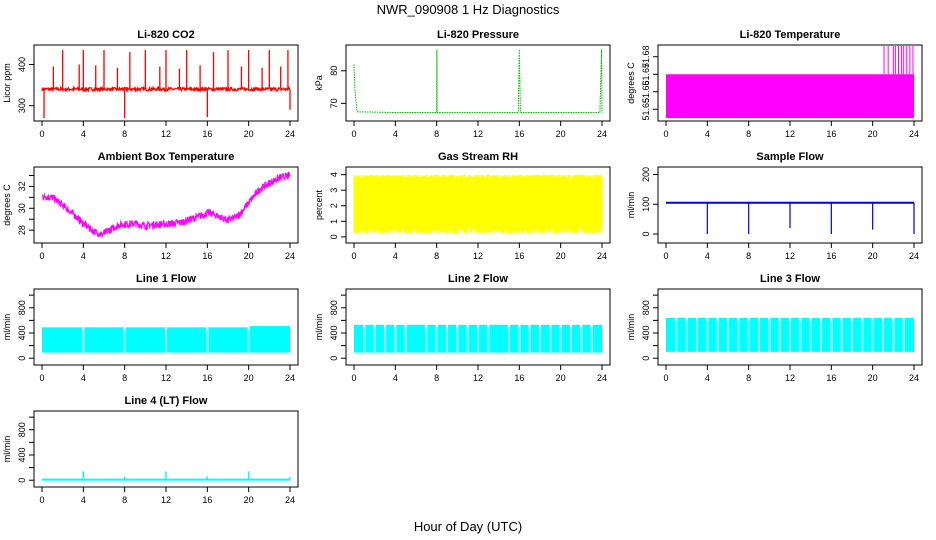 Image resolution: width=936 pixels, height=540 pixels. Describe the element at coordinates (790, 279) in the screenshot. I see `panel-title: Line 3 Flow` at that location.